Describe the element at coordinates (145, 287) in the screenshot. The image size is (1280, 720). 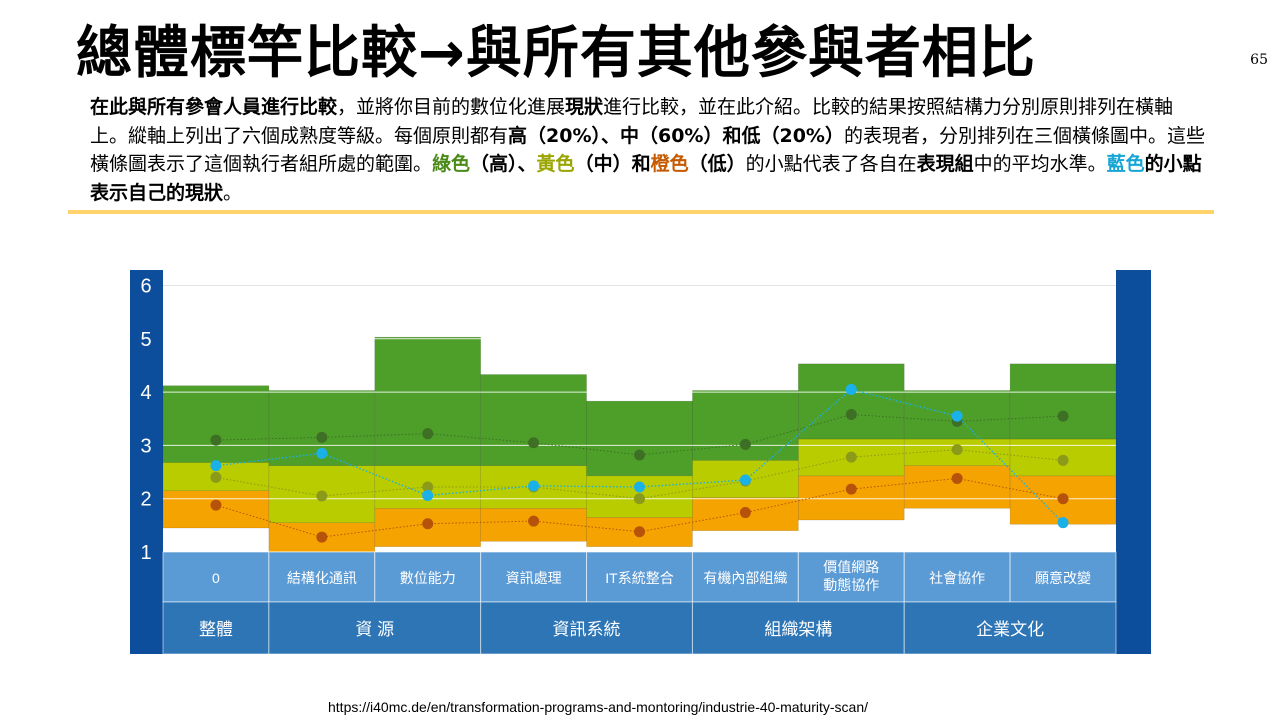
I see `y-tick-label: 6` at that location.